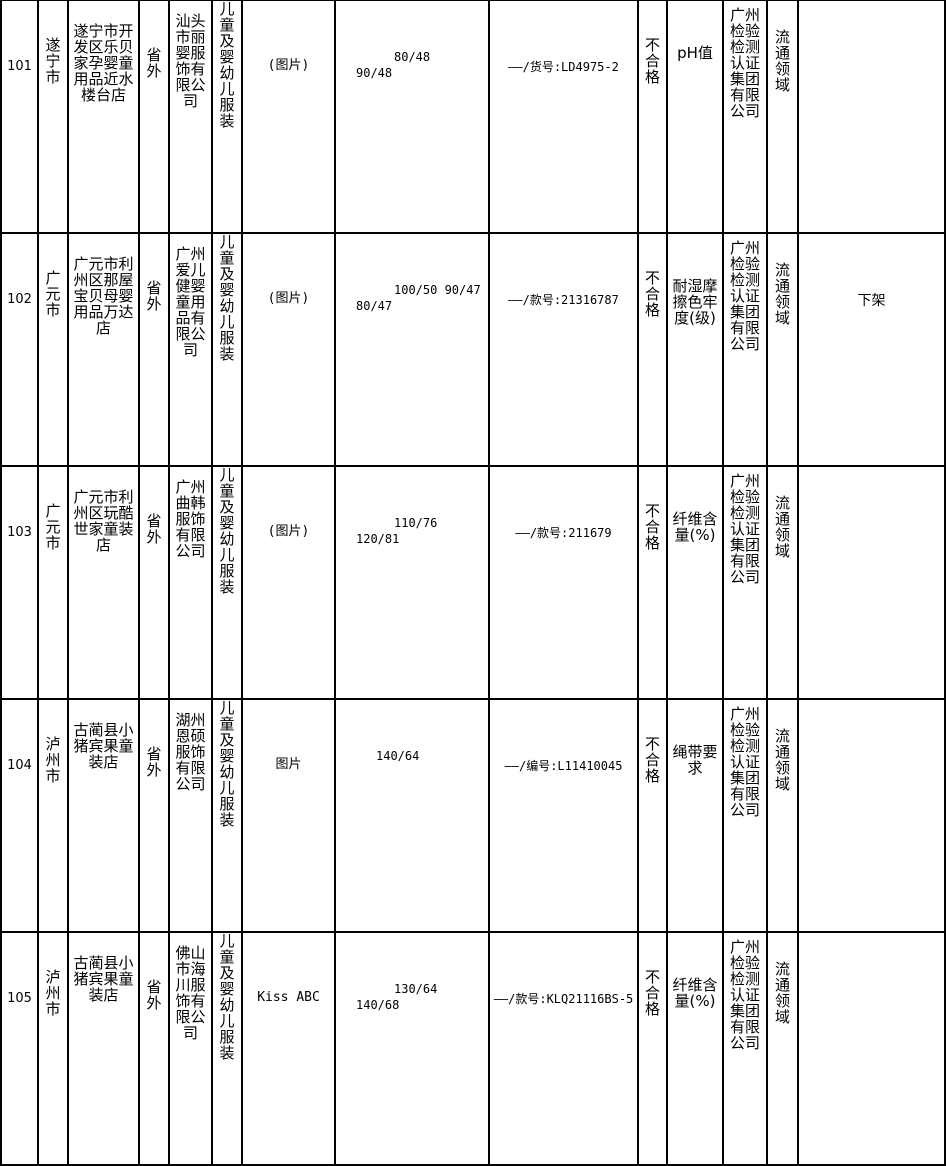 Image resolution: width=947 pixels, height=1166 pixels. What do you see at coordinates (19, 1048) in the screenshot?
I see `serial-number: 105` at bounding box center [19, 1048].